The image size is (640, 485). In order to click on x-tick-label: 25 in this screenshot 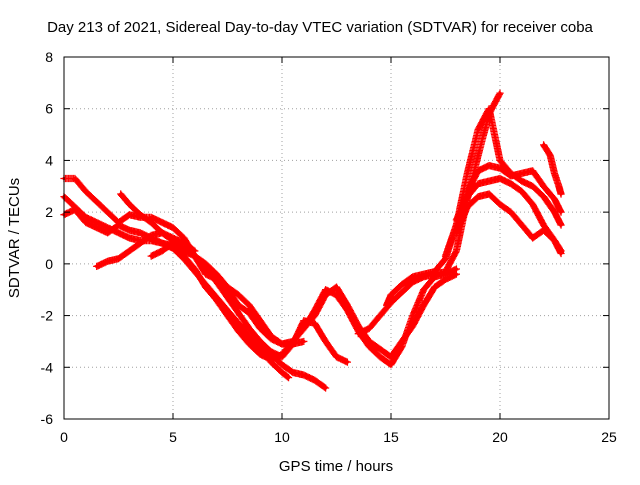, I will do `click(609, 437)`.